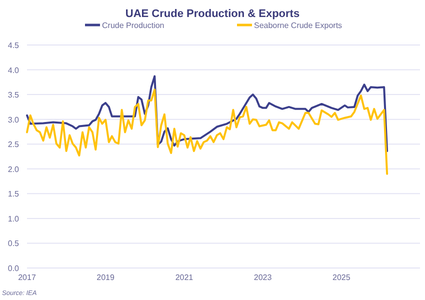  What do you see at coordinates (14, 145) in the screenshot?
I see `y-tick-label: 2.5` at bounding box center [14, 145].